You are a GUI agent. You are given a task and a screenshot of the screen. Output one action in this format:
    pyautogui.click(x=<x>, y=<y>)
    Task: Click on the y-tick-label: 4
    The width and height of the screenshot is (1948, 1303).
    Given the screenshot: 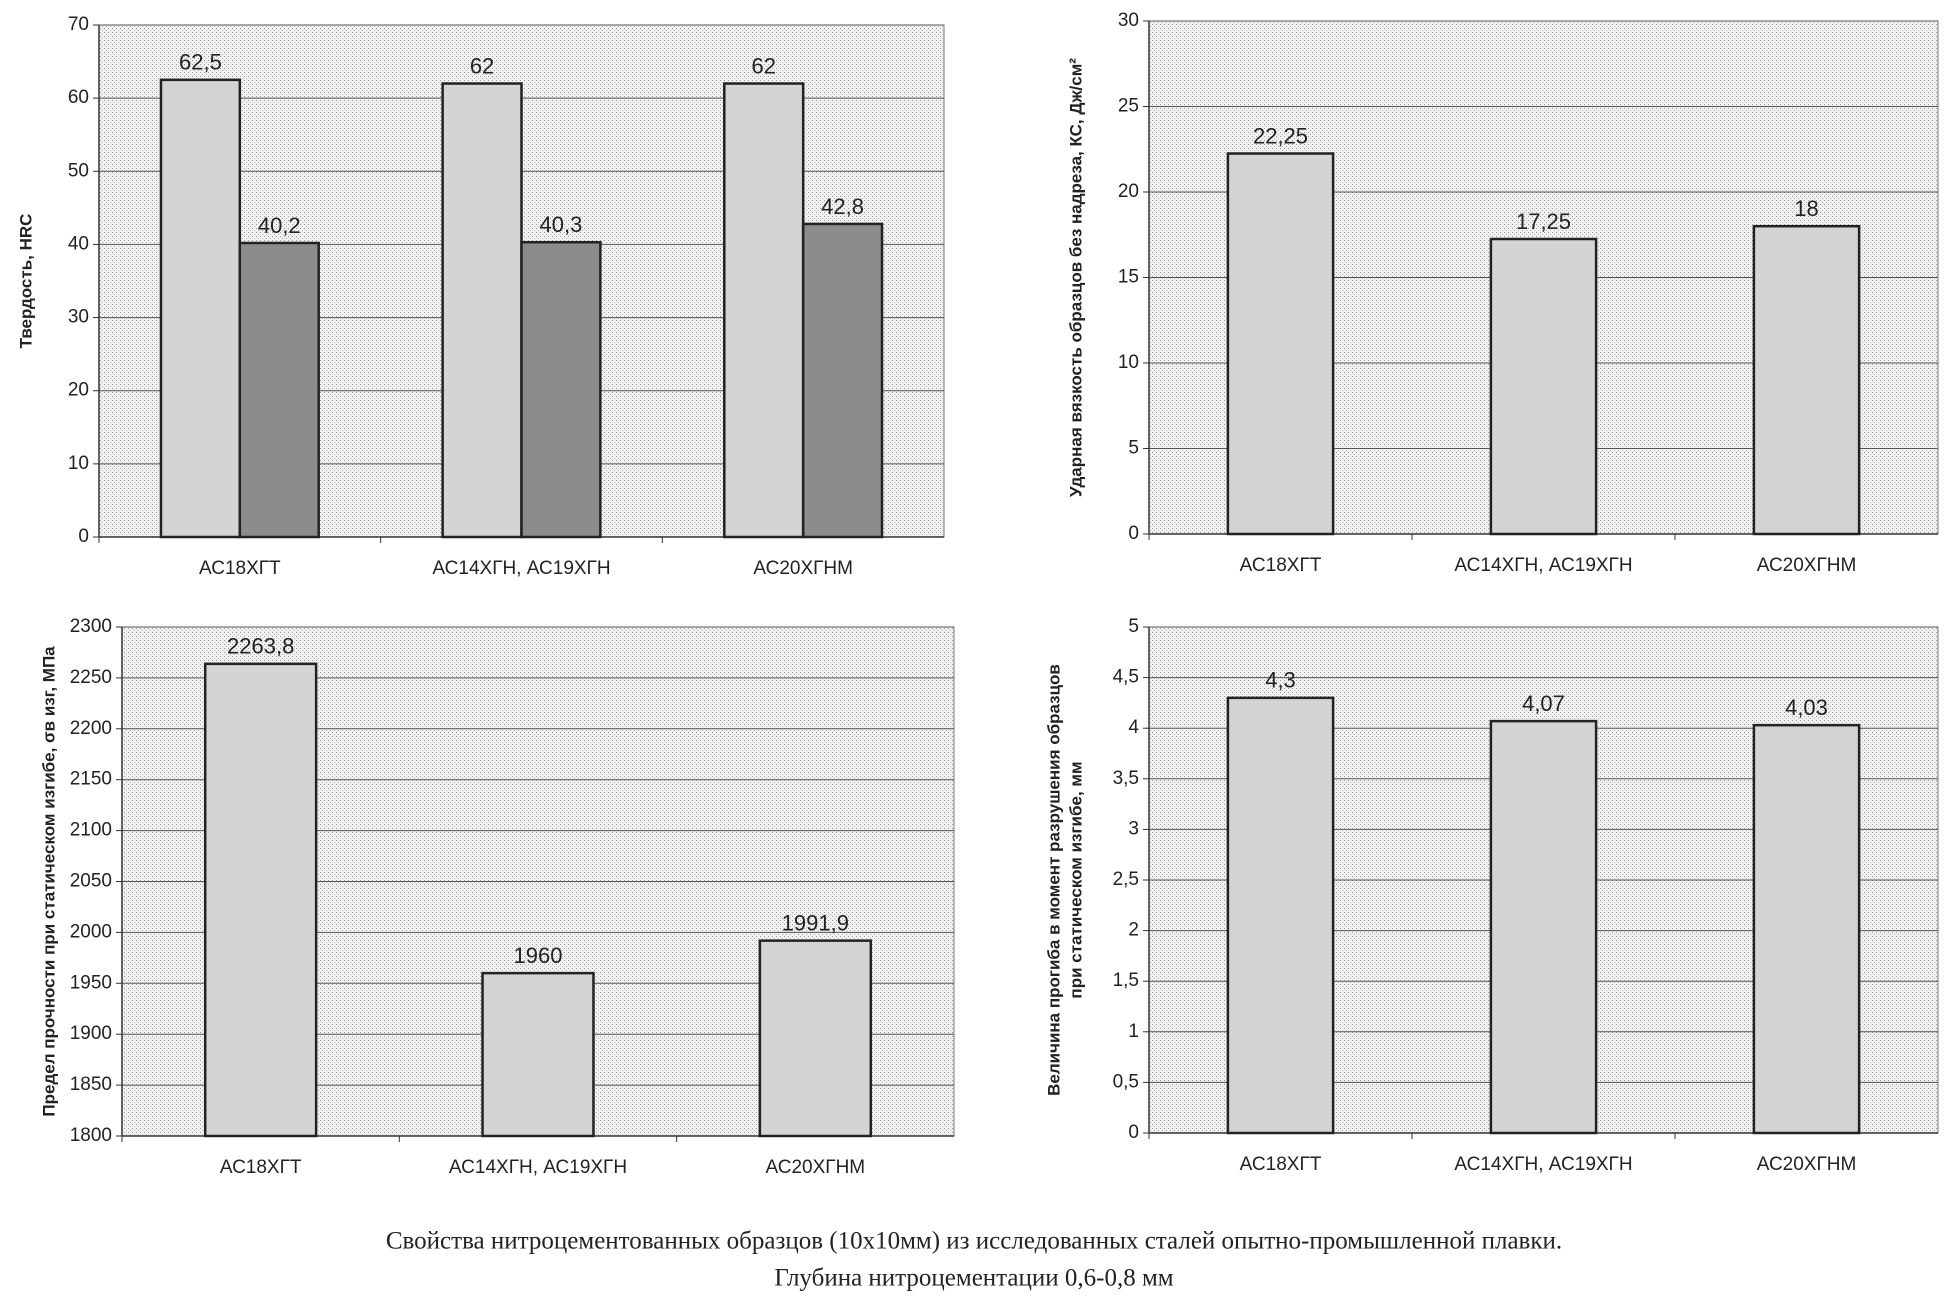 What is the action you would take?
    pyautogui.click(x=1133, y=727)
    